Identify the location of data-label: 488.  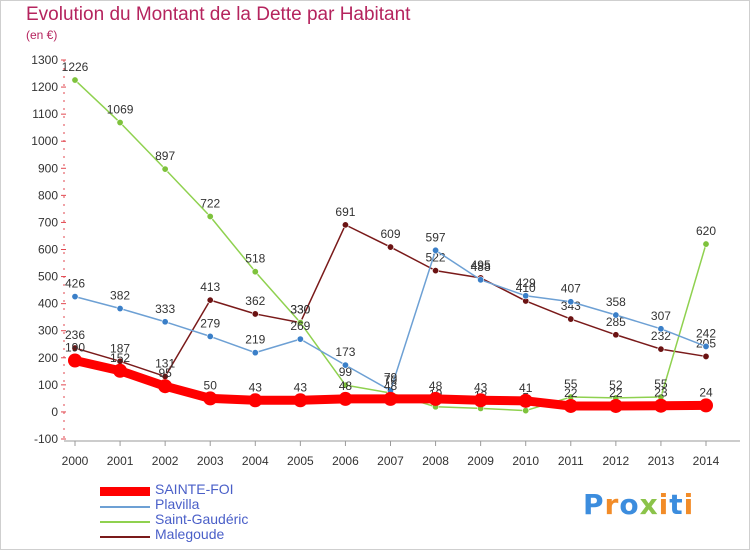
(481, 267).